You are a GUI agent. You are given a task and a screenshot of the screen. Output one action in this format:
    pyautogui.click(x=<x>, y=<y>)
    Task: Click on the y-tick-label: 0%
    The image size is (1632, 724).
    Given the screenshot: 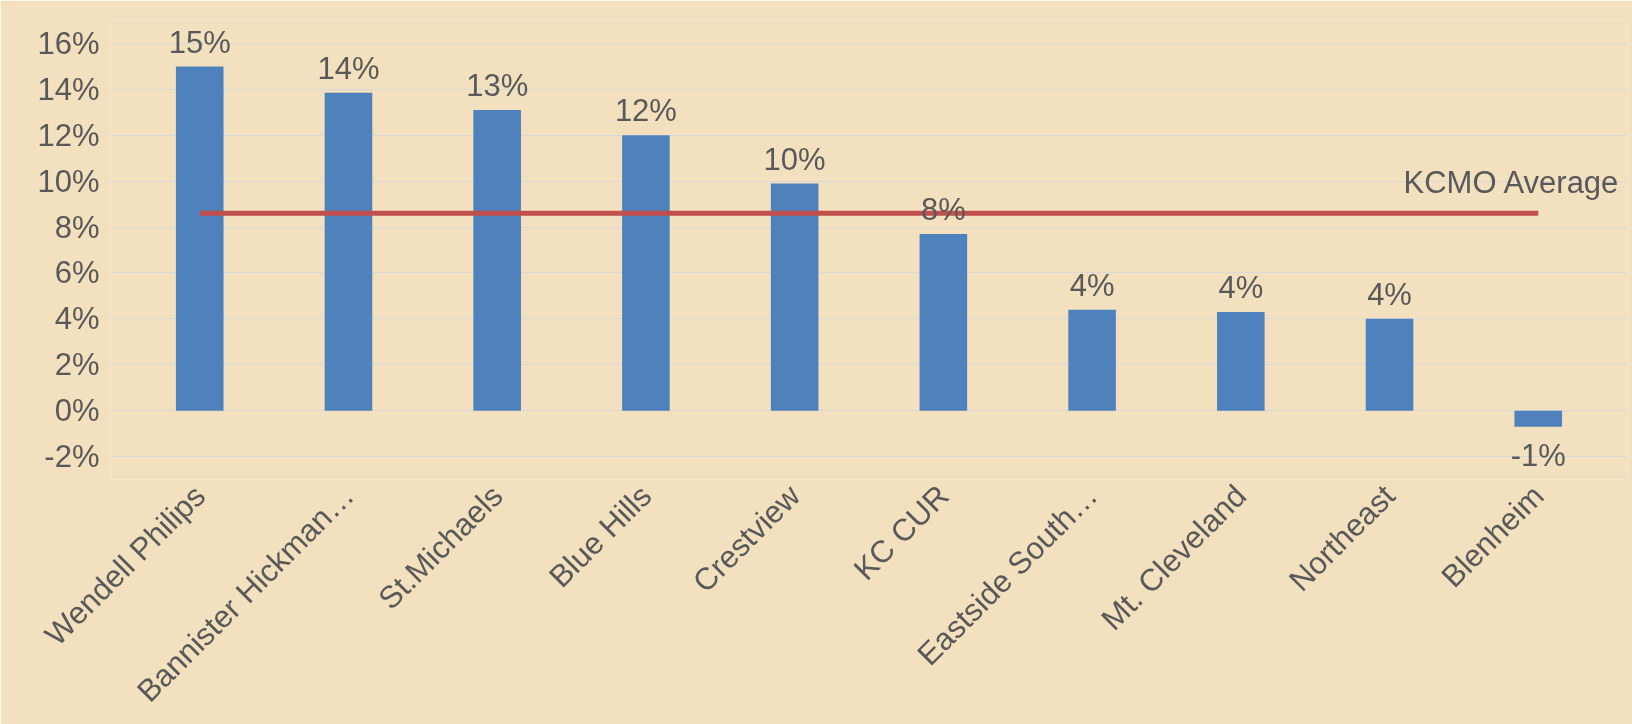 What is the action you would take?
    pyautogui.click(x=77, y=411)
    